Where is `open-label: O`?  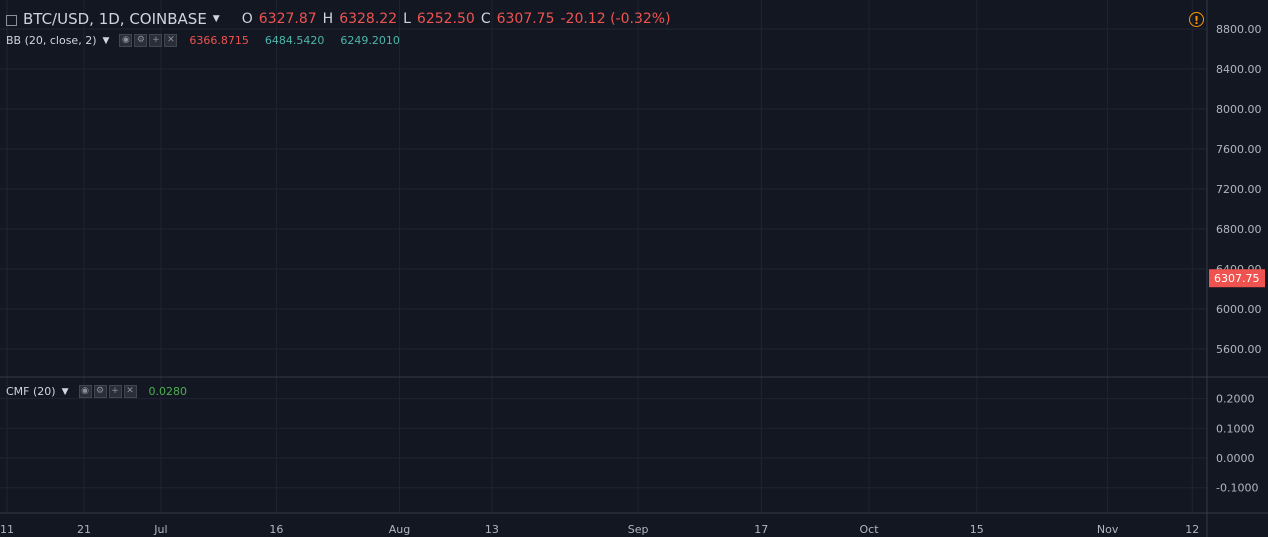 open-label: O is located at coordinates (247, 19).